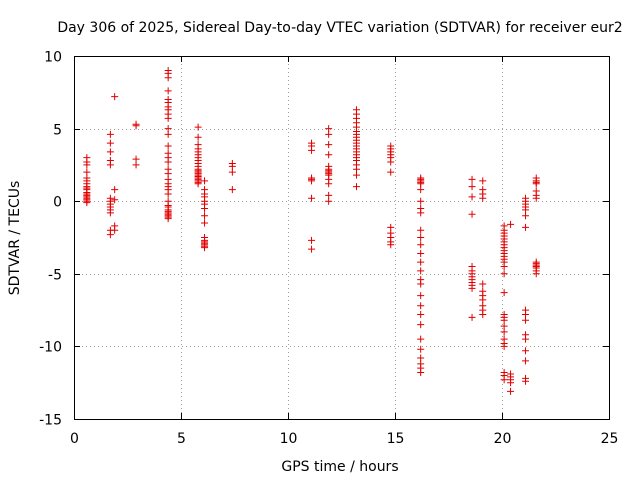 This screenshot has height=480, width=640. Describe the element at coordinates (74, 439) in the screenshot. I see `x-tick-label: 0` at that location.